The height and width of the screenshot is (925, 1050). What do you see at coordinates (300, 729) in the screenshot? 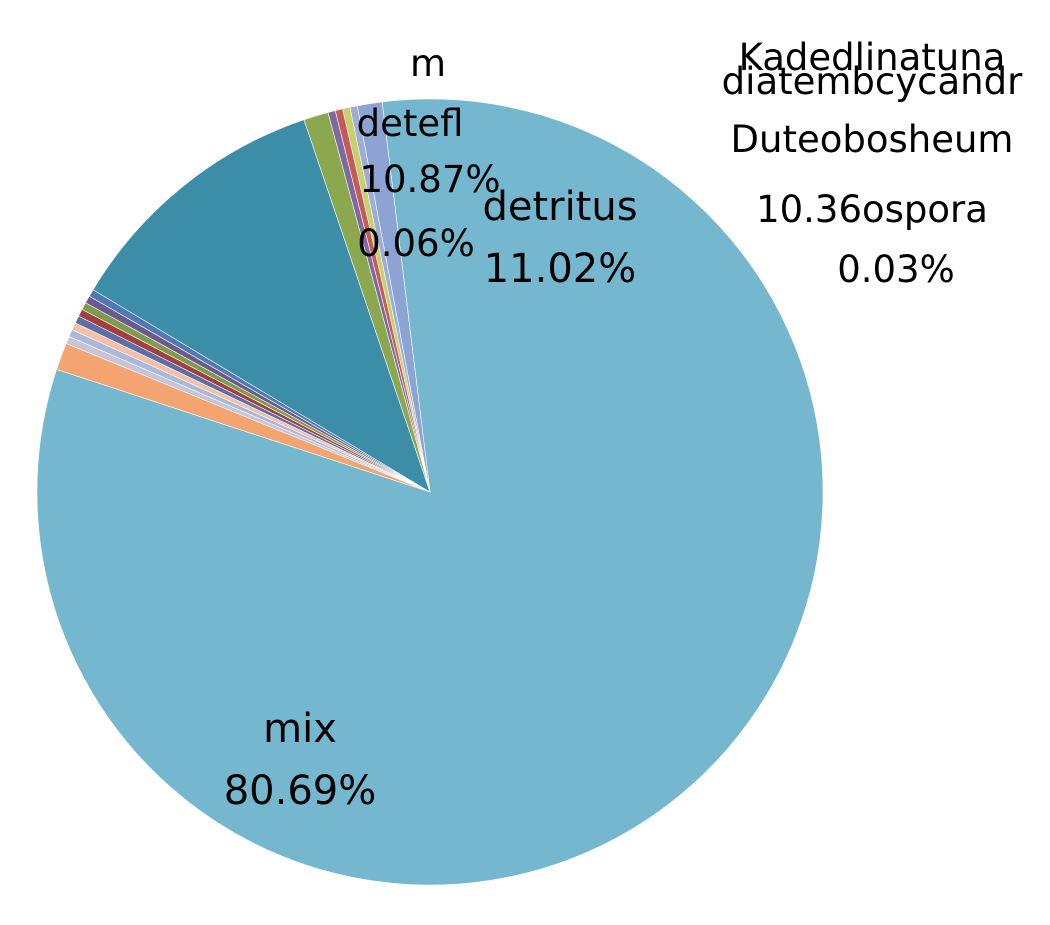
I see `slice-label-mix: mix` at bounding box center [300, 729].